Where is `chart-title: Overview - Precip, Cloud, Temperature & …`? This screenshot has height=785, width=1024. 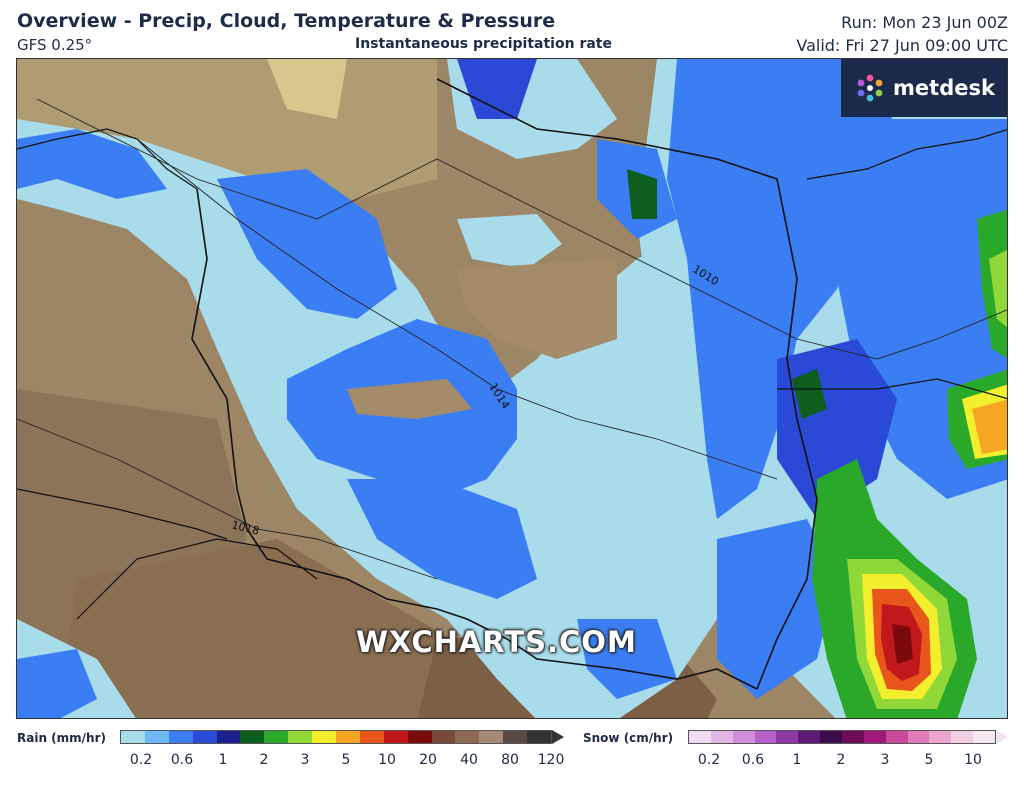 chart-title: Overview - Precip, Cloud, Temperature & … is located at coordinates (286, 21).